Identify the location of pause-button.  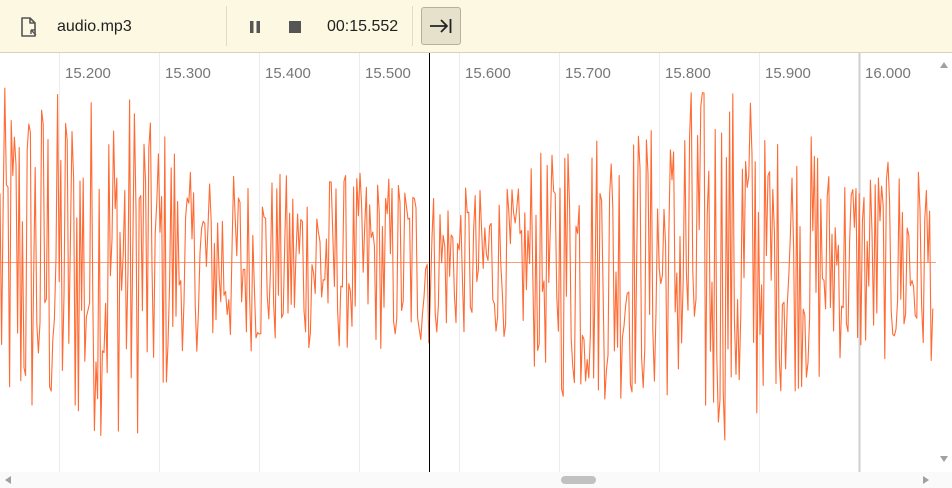
(255, 26).